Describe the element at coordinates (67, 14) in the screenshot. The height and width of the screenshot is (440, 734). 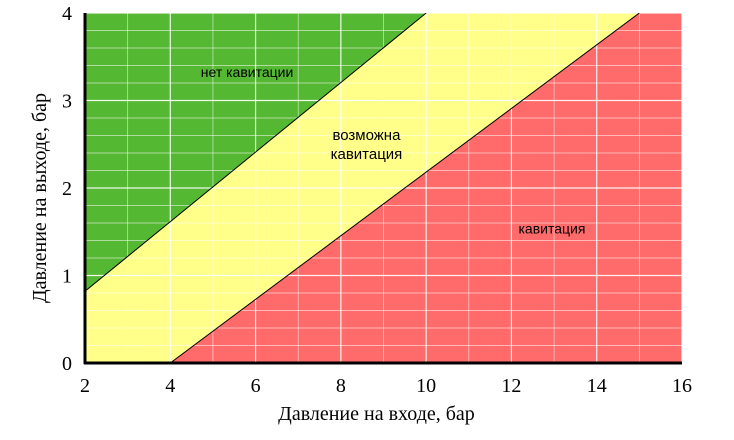
I see `y-tick-label: 4` at that location.